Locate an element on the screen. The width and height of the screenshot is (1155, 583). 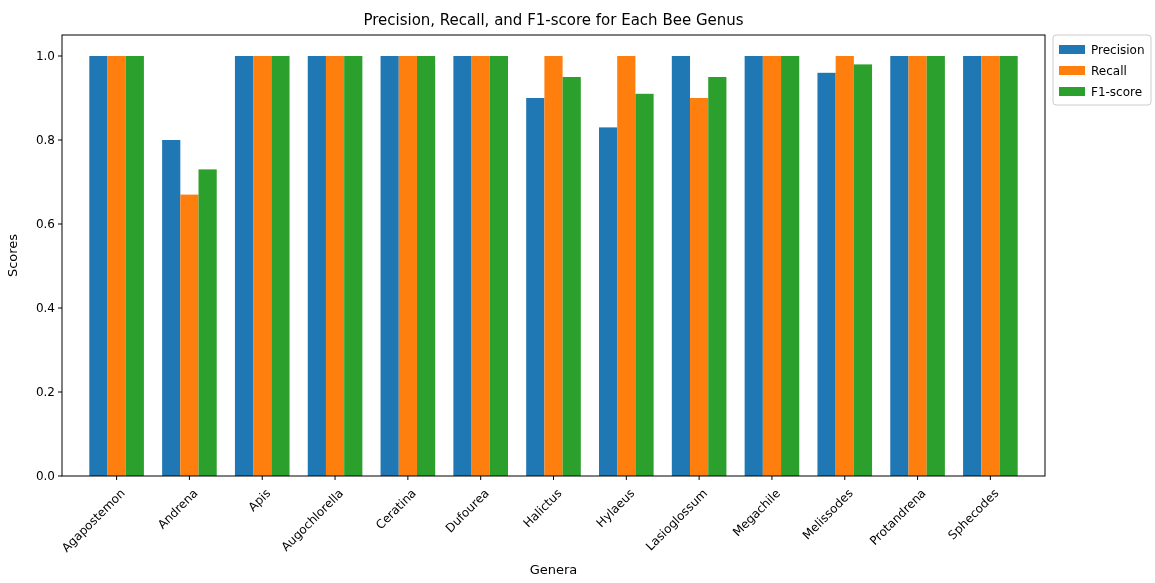
y-tick-label: 1.0 is located at coordinates (45, 55).